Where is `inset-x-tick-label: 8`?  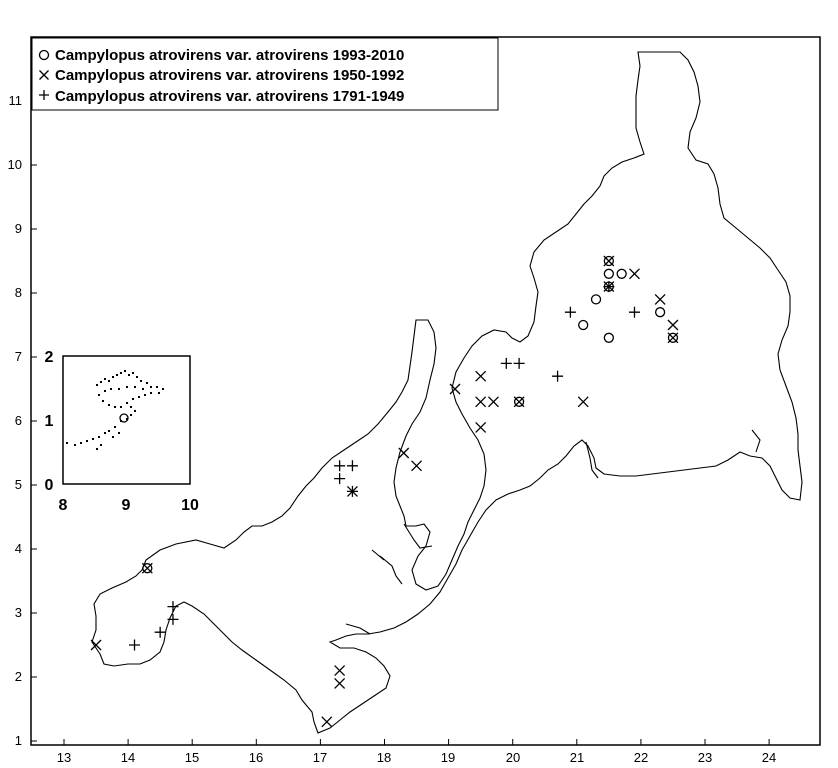
inset-x-tick-label: 8 is located at coordinates (63, 505).